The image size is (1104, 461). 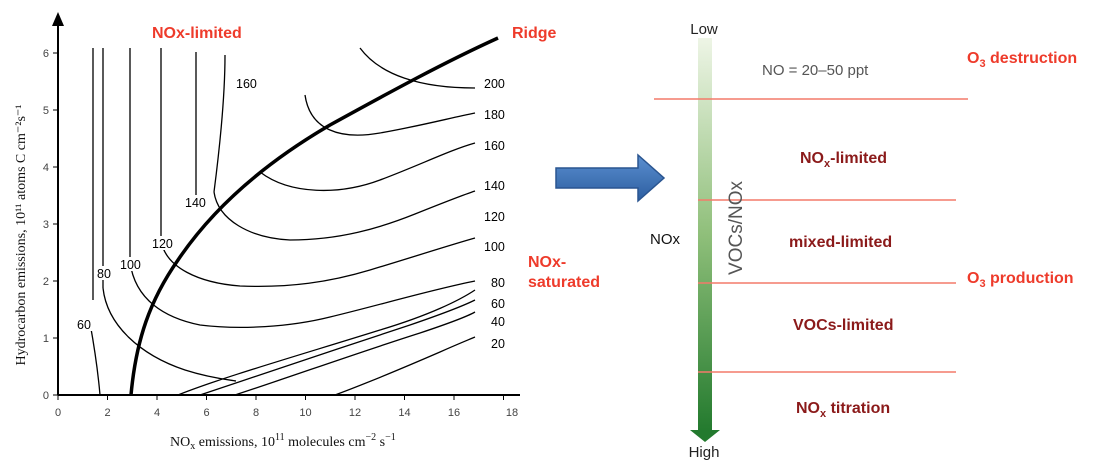 I want to click on y-axis-ticks, so click(x=55, y=224).